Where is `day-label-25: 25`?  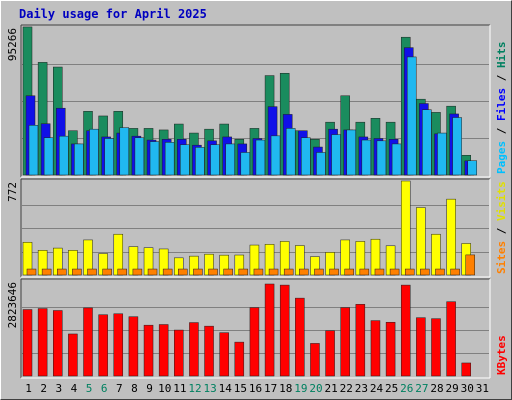
day-label-25: 25 is located at coordinates (391, 388).